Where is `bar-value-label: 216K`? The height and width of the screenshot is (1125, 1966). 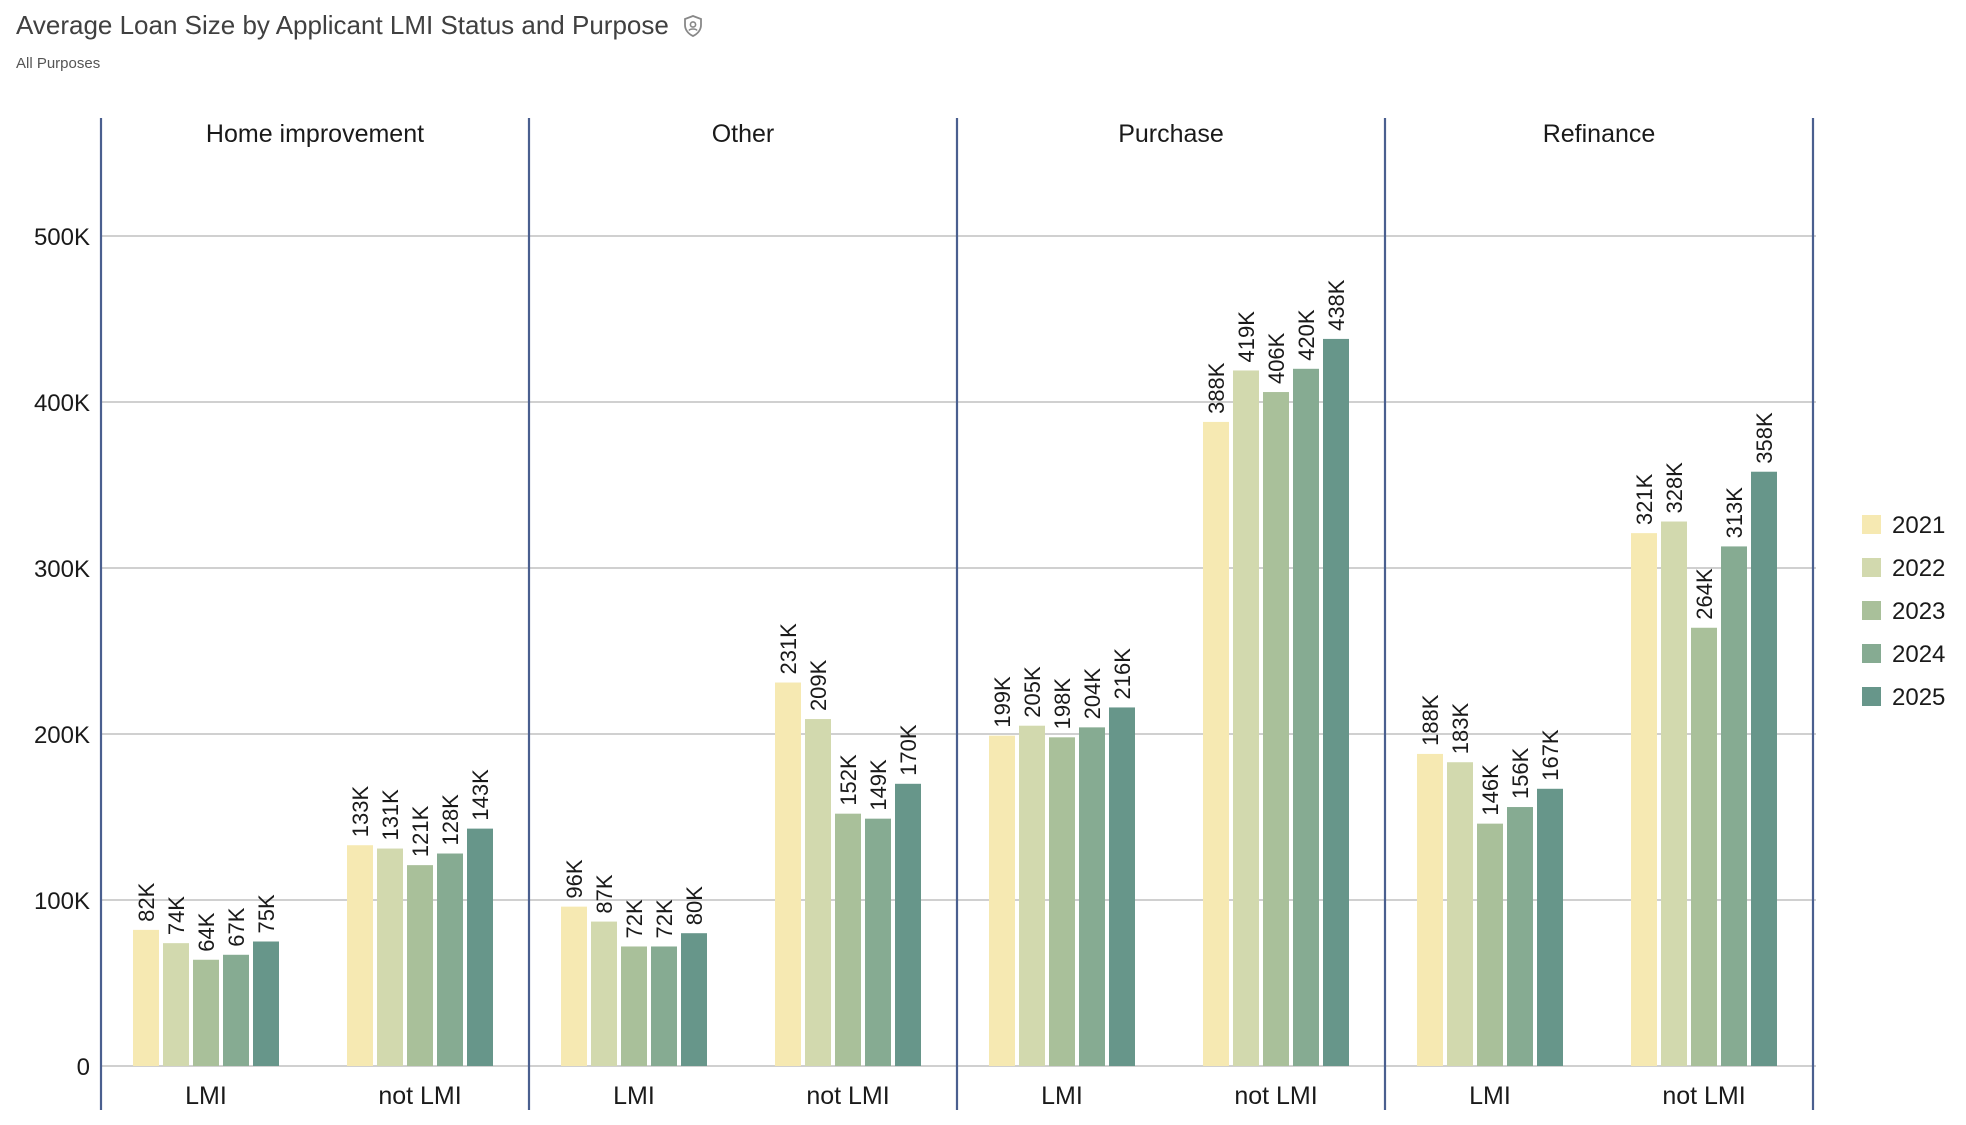 bar-value-label: 216K is located at coordinates (1122, 674).